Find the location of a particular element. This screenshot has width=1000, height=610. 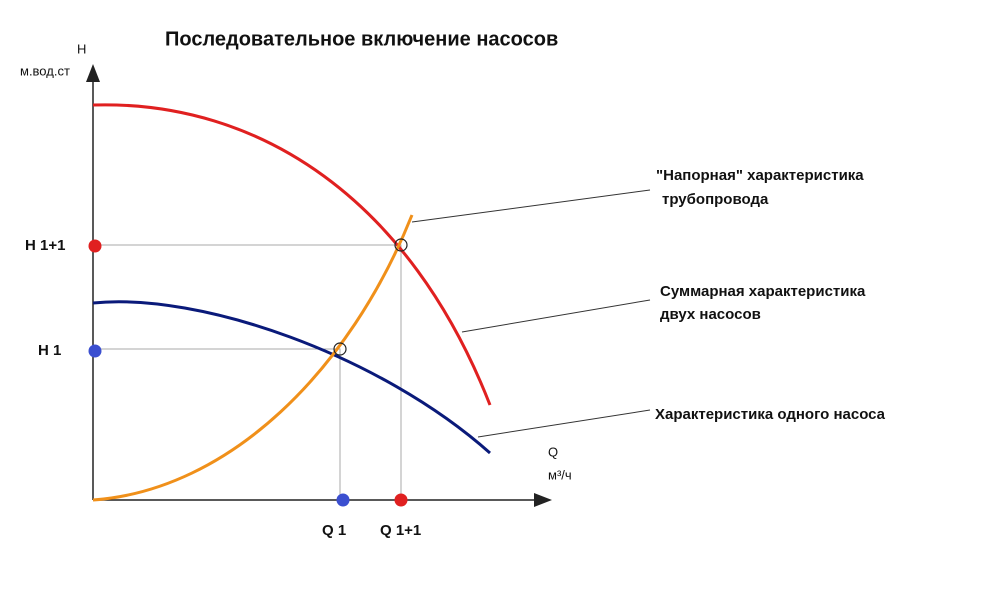

annotation: Суммарная характеристика is located at coordinates (763, 291).